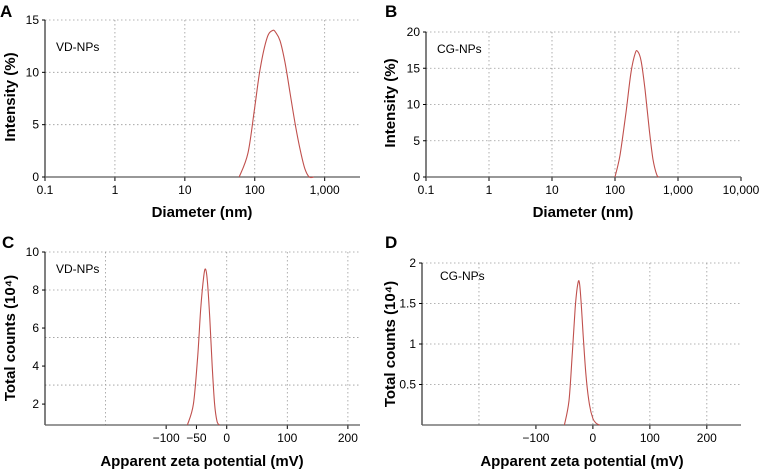 This screenshot has width=762, height=469. Describe the element at coordinates (414, 32) in the screenshot. I see `y-tick-label: 20` at that location.